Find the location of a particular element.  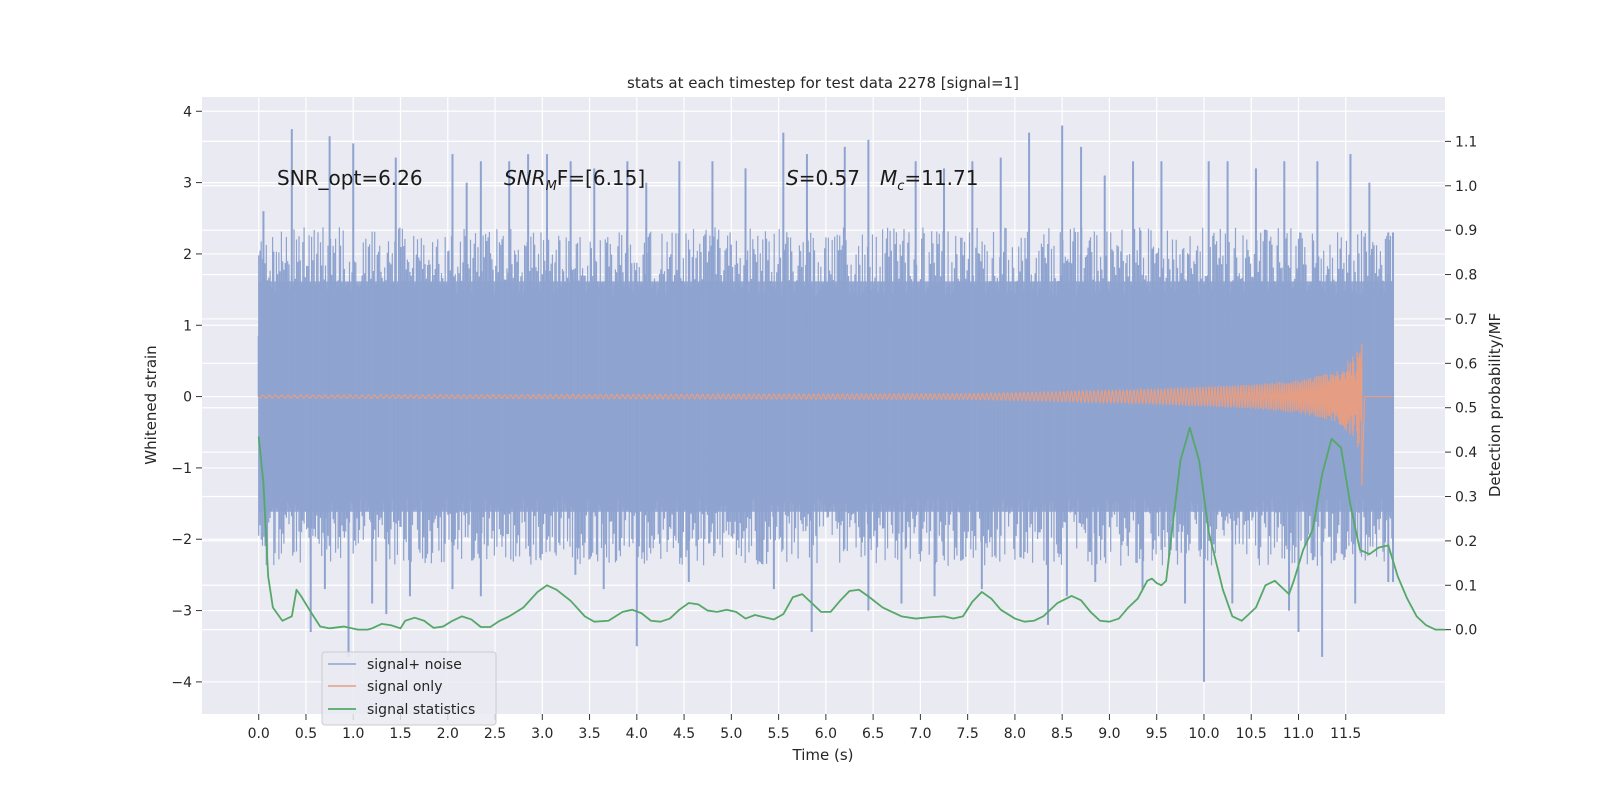

x-tick-label: 0.5 is located at coordinates (306, 734).